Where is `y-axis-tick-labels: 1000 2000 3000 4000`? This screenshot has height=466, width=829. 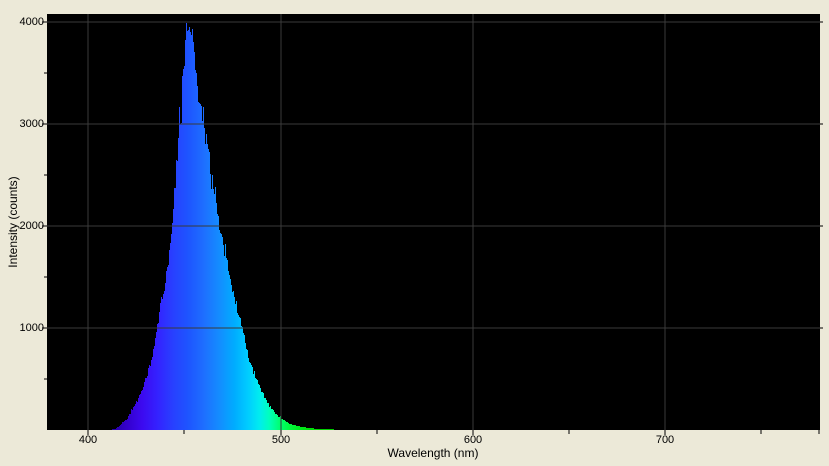
y-axis-tick-labels: 1000 2000 3000 4000 is located at coordinates (22, 233).